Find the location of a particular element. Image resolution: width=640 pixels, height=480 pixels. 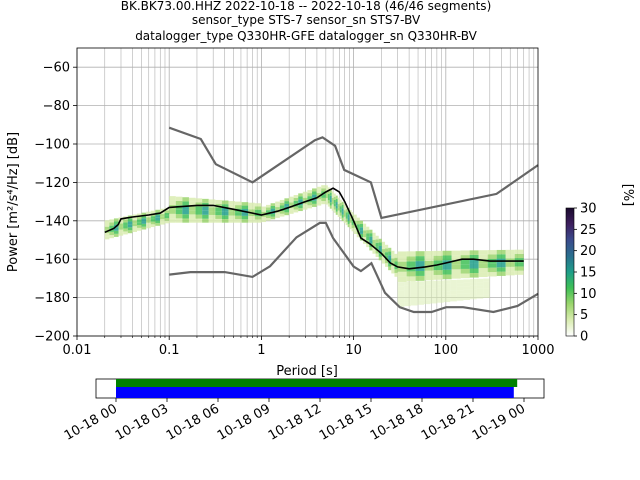

timeline-tick-label: 10-18 18 is located at coordinates (397, 422).